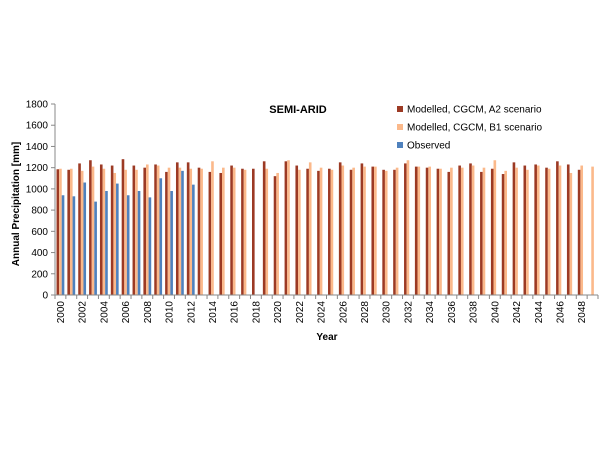 The image size is (600, 450). What do you see at coordinates (517, 312) in the screenshot?
I see `x-tick-label: 2042` at bounding box center [517, 312].